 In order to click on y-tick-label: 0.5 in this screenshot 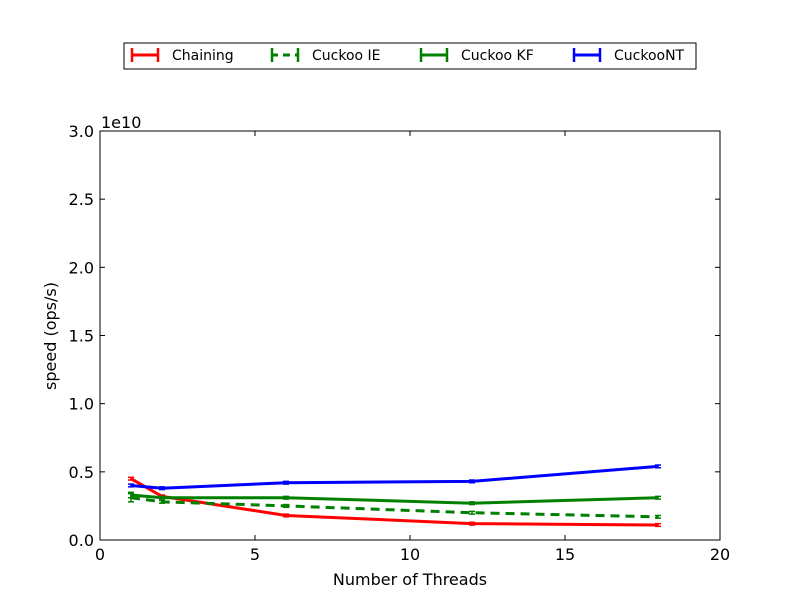, I will do `click(81, 472)`.